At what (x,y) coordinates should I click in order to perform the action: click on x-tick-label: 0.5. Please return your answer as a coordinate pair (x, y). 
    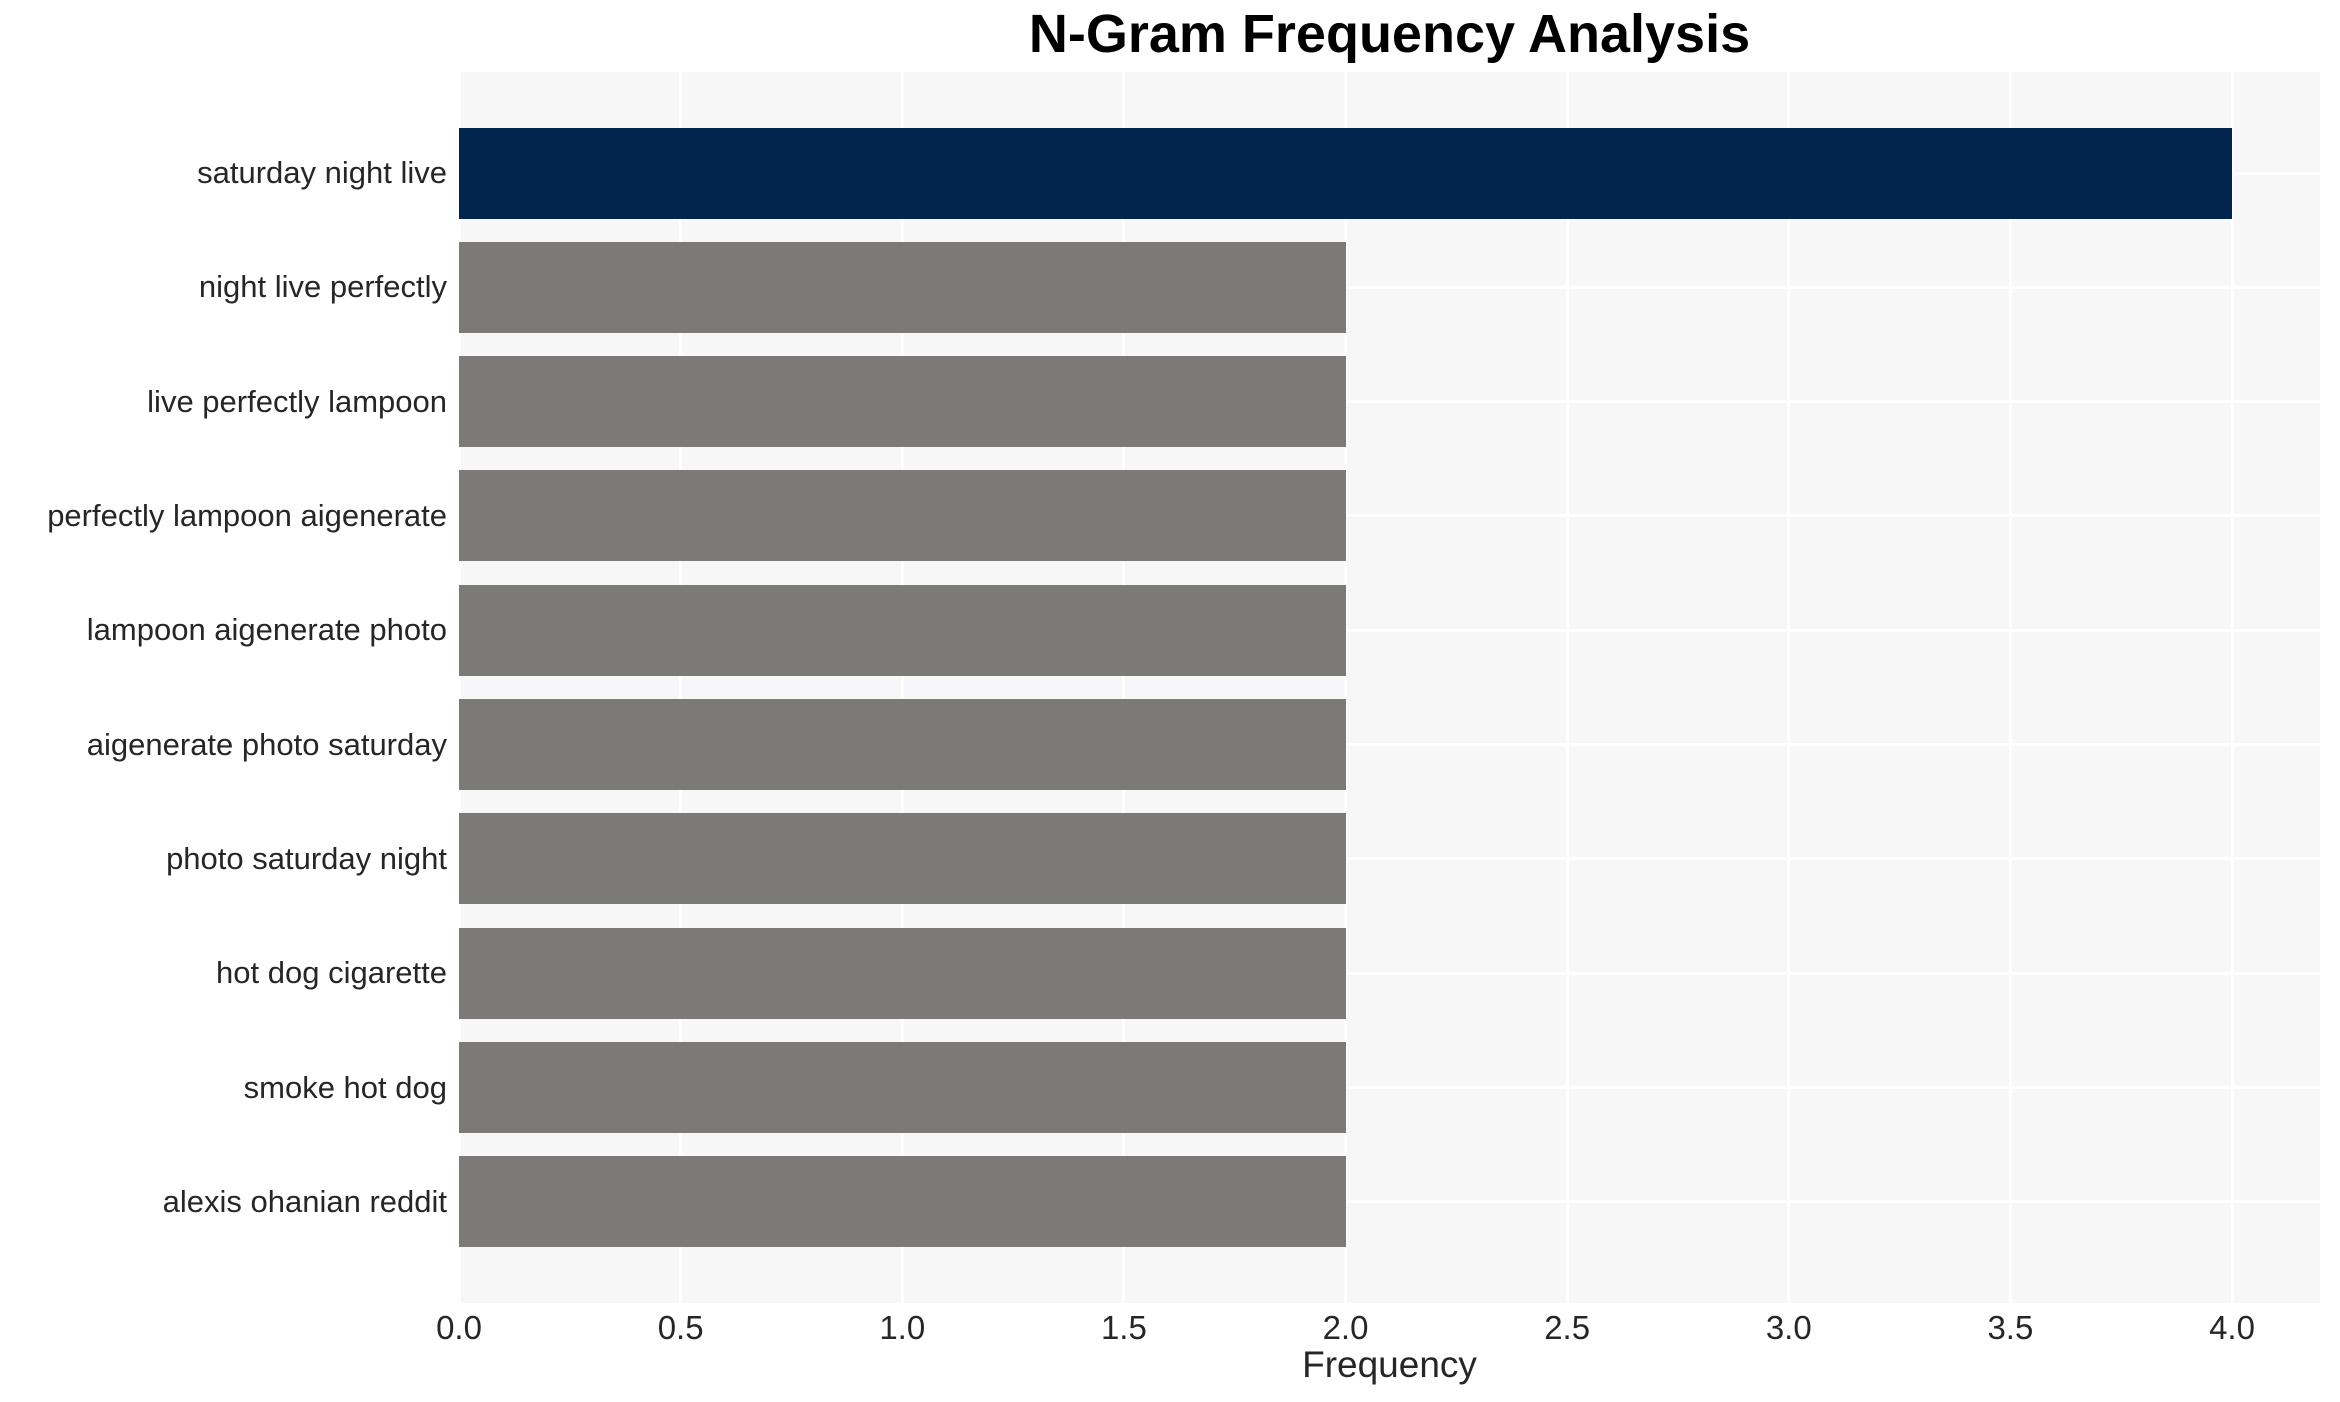
    Looking at the image, I should click on (680, 1327).